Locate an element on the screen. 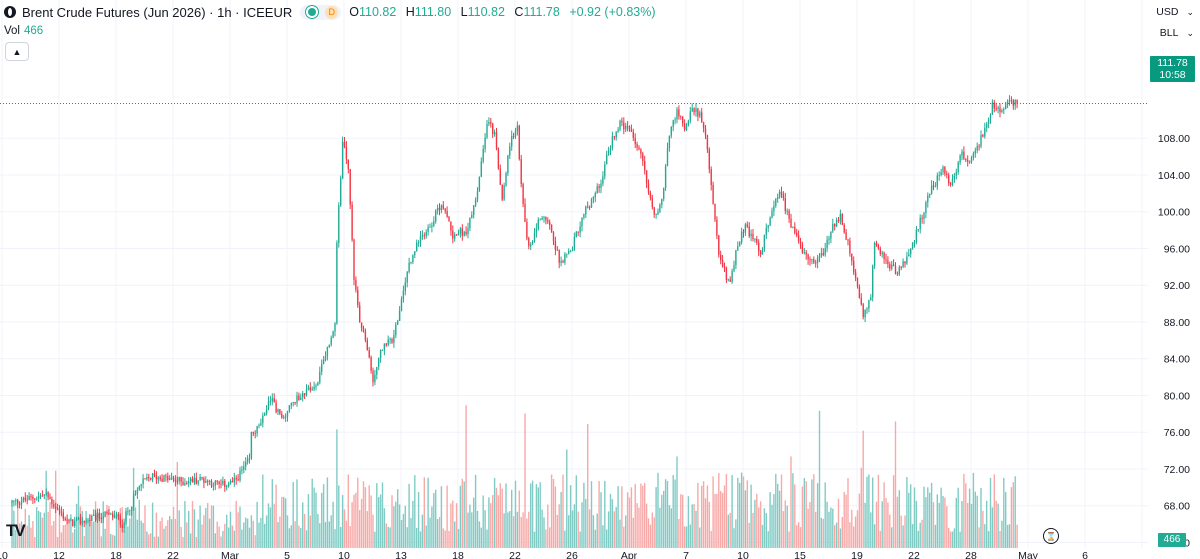 The width and height of the screenshot is (1200, 559). chevron-up-icon: ▲ is located at coordinates (17, 51).